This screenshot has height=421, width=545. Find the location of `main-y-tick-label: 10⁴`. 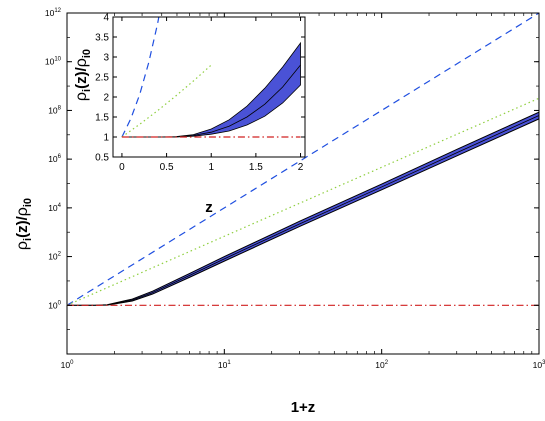

main-y-tick-label: 10⁴ is located at coordinates (54, 208).